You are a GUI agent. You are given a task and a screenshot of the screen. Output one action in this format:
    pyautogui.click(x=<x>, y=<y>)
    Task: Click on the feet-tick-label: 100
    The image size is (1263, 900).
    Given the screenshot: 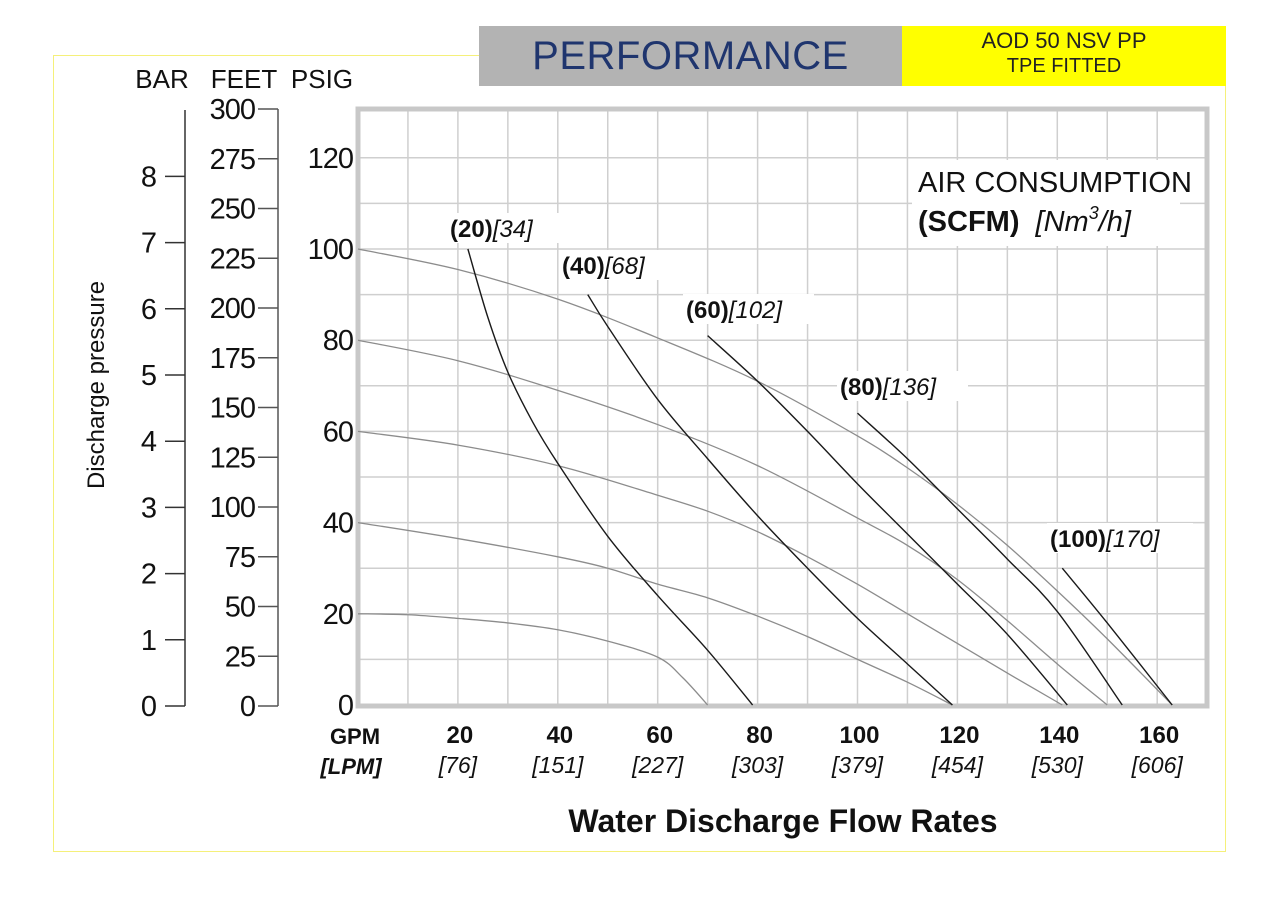 What is the action you would take?
    pyautogui.click(x=232, y=508)
    